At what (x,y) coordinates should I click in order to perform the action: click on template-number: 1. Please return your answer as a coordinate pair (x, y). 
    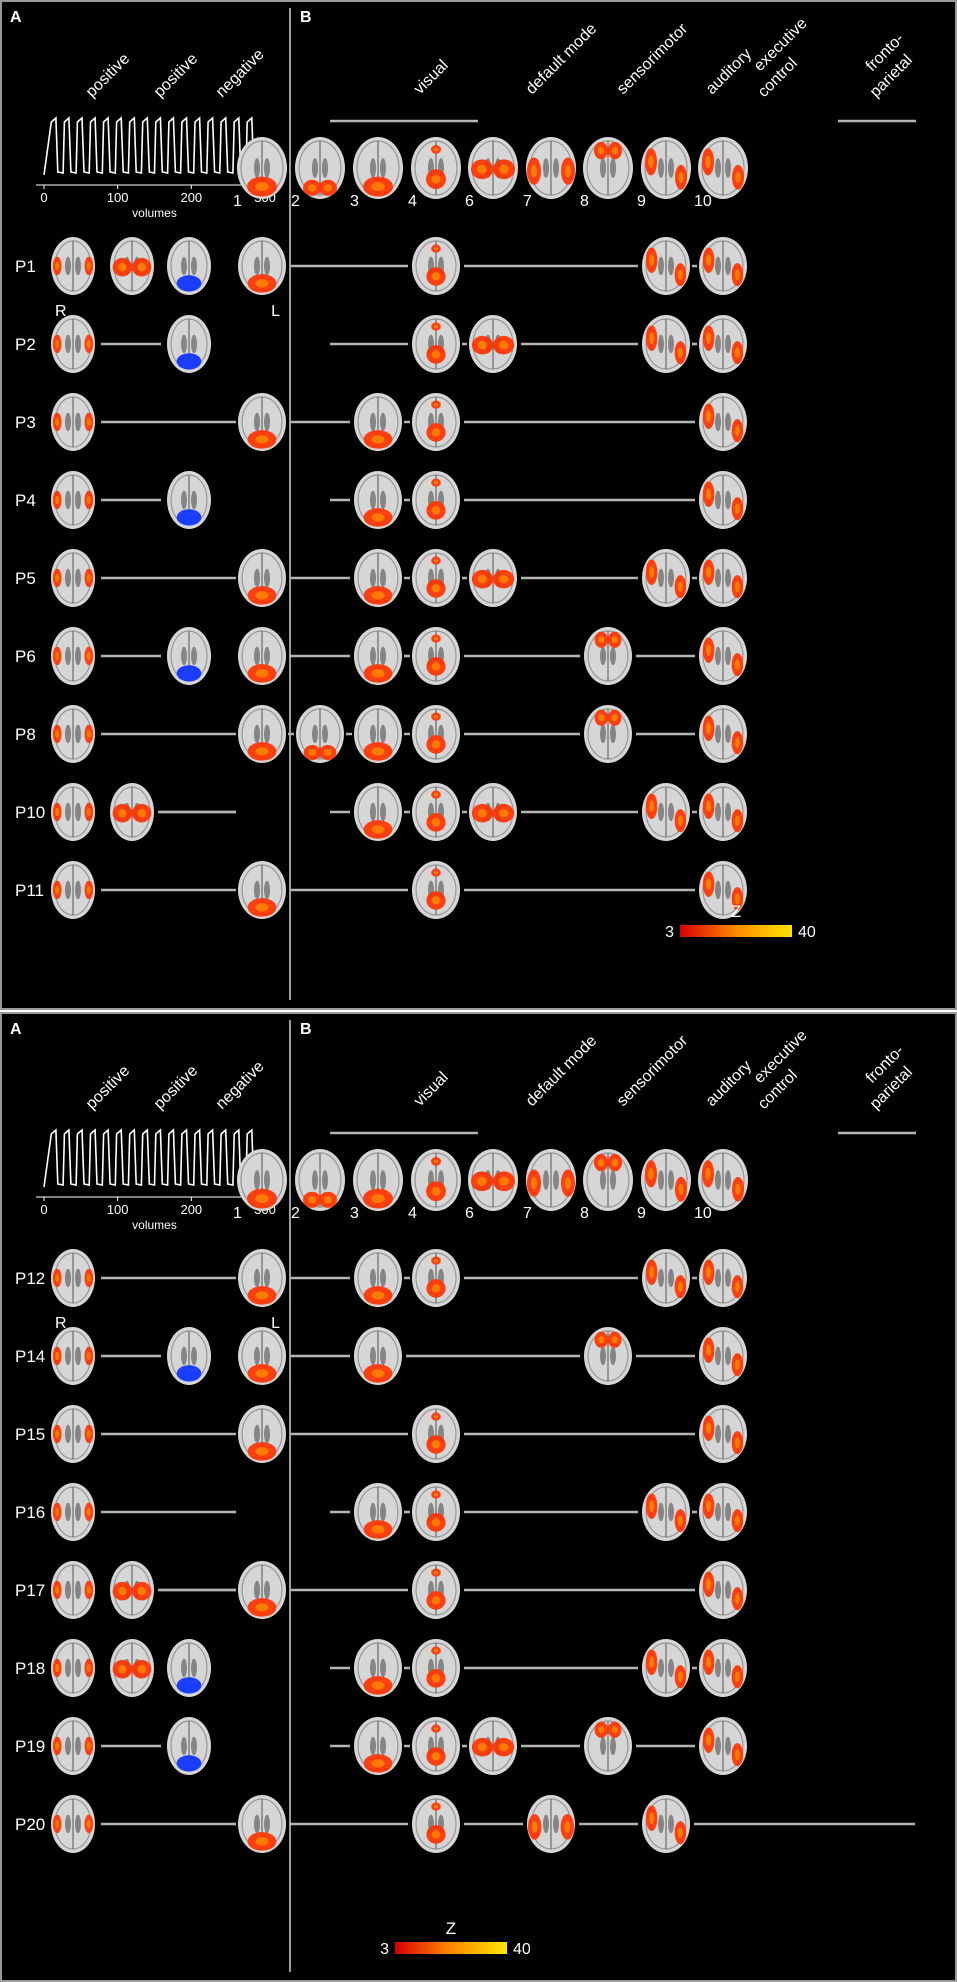
    Looking at the image, I should click on (237, 1213).